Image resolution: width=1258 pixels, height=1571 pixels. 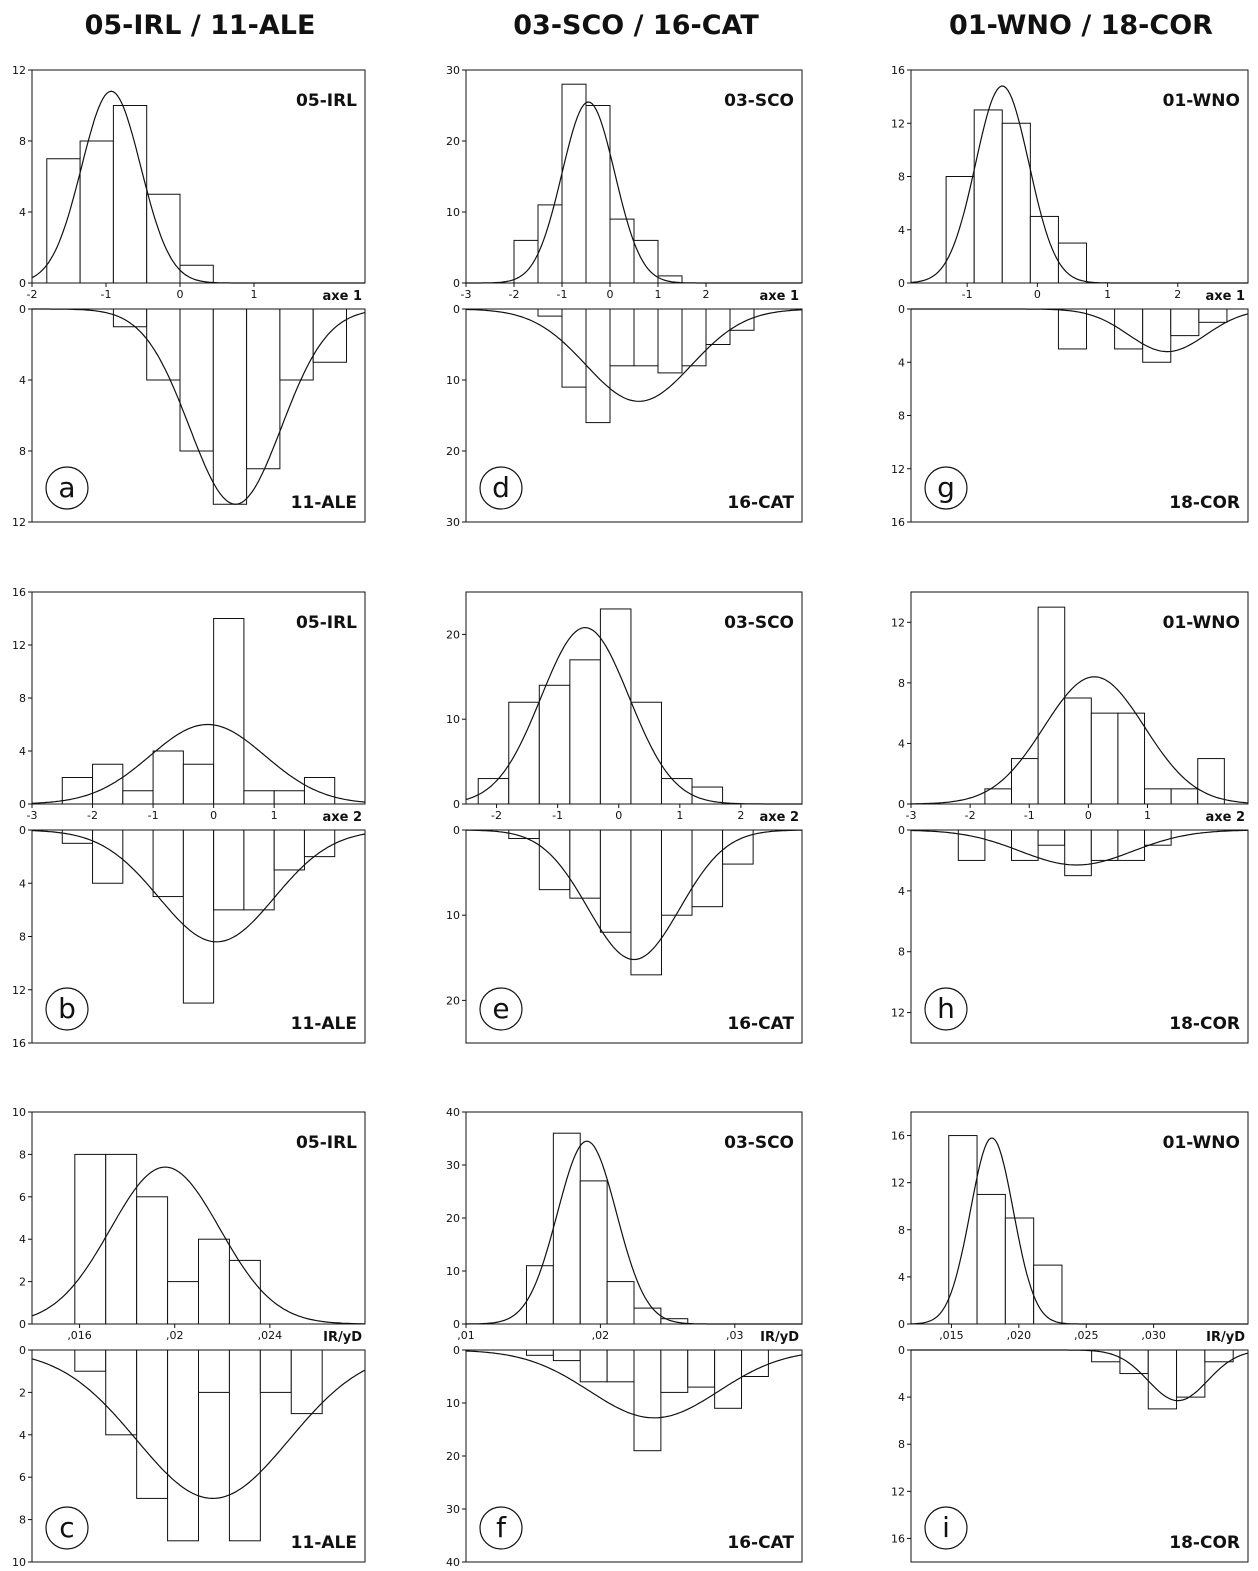 I want to click on top-y-tick-label: 4, so click(x=901, y=230).